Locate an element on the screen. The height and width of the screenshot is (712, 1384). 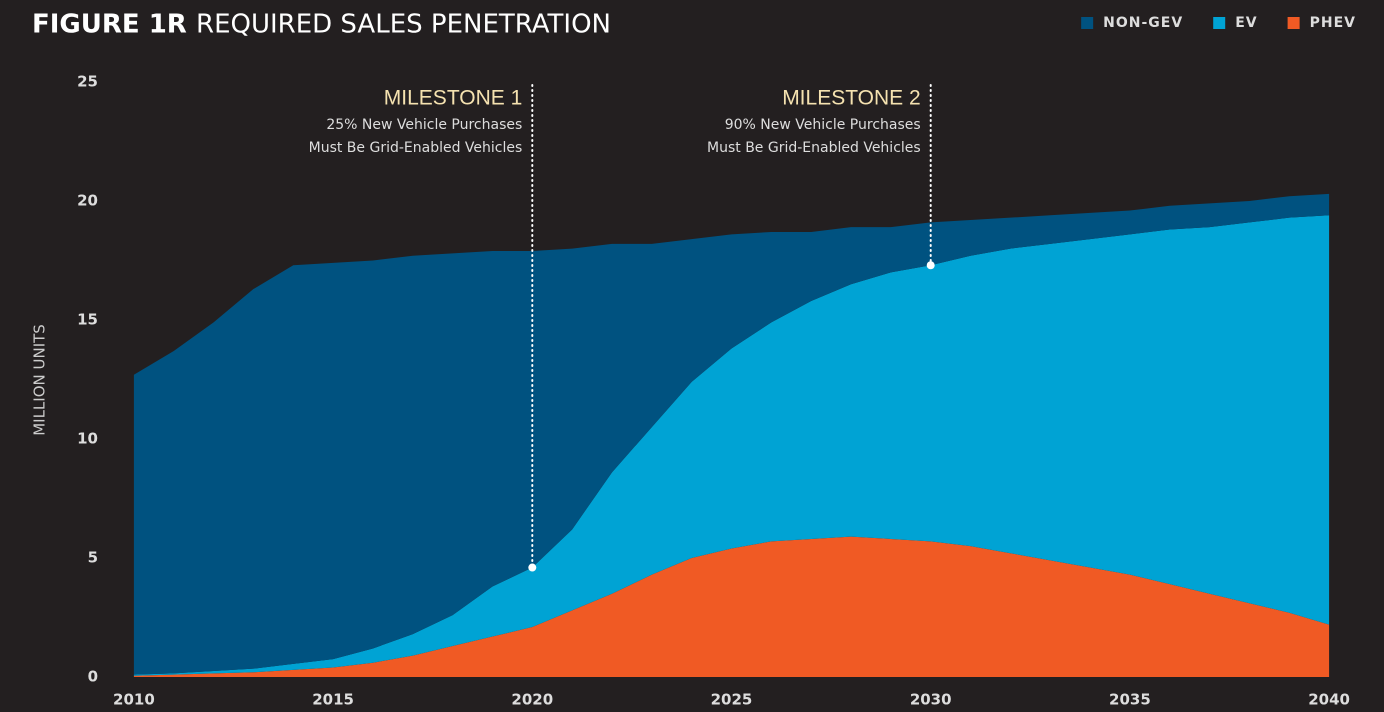
y-tick-label: 15 is located at coordinates (87, 320).